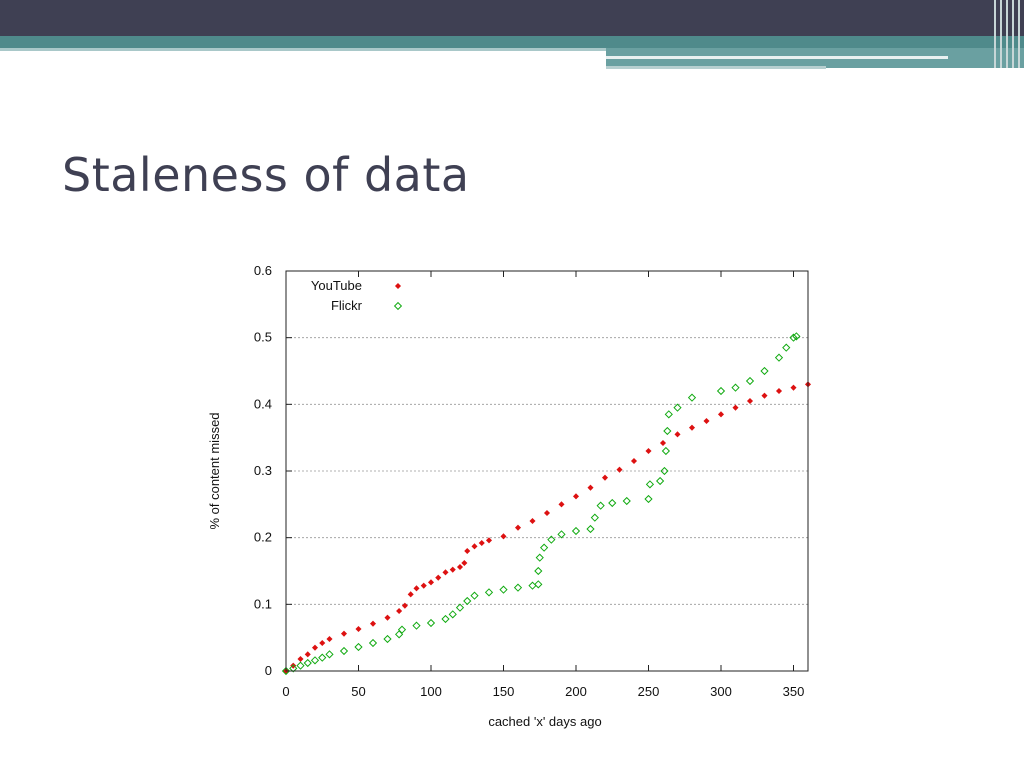  I want to click on slide-title: Staleness of data, so click(266, 175).